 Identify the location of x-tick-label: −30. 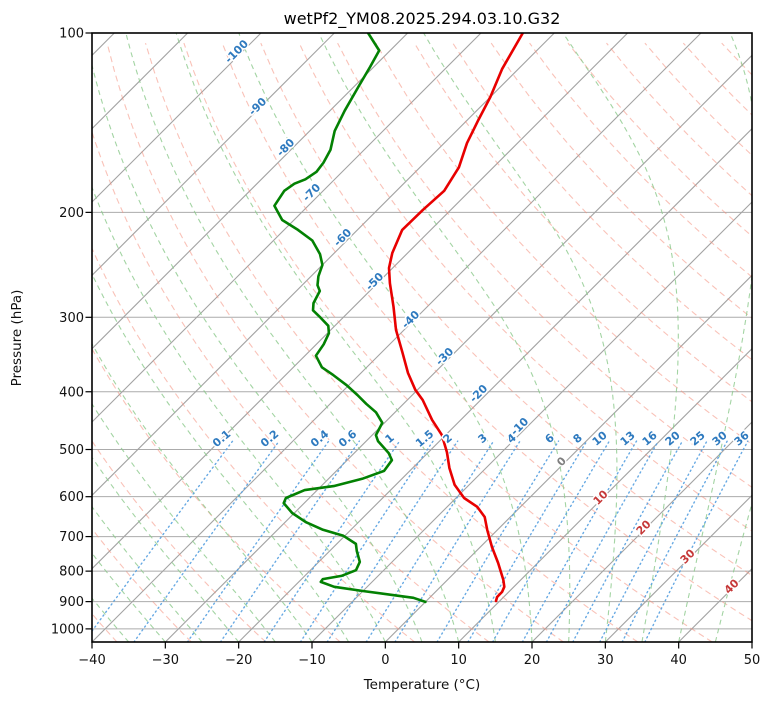
(165, 660).